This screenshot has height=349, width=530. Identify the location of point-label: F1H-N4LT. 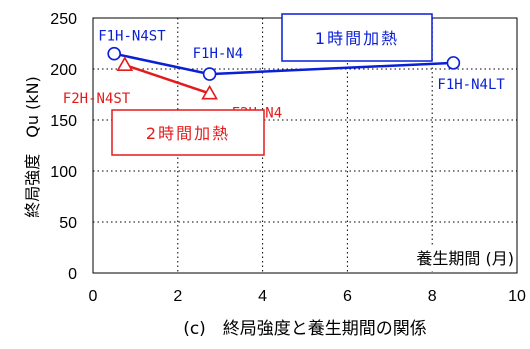
(471, 85).